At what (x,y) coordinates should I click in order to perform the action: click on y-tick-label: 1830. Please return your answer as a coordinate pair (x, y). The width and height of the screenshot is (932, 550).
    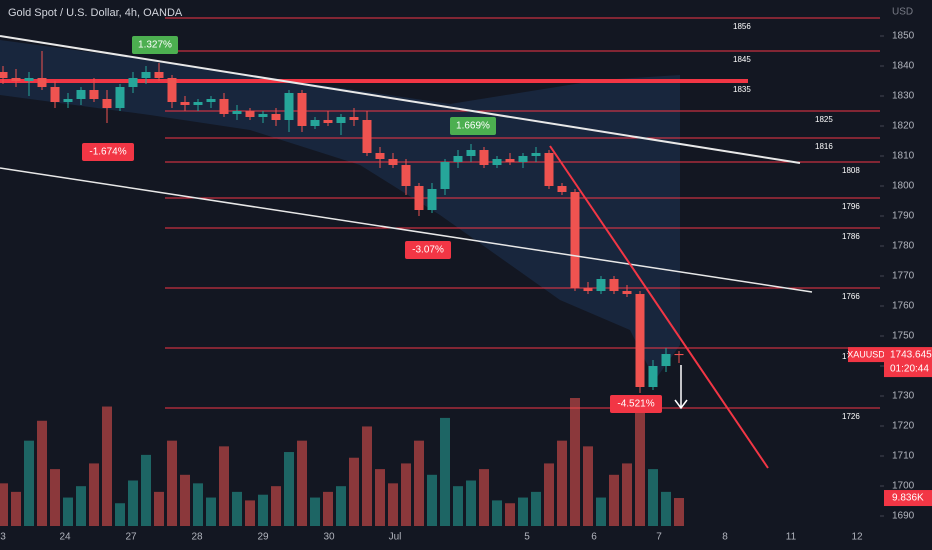
    Looking at the image, I should click on (903, 96).